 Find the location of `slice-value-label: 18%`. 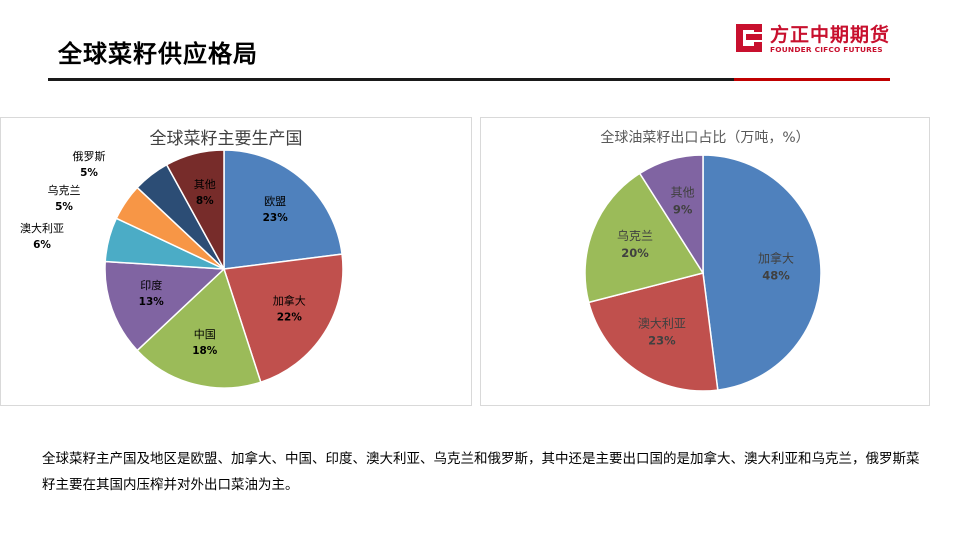

slice-value-label: 18% is located at coordinates (205, 351).